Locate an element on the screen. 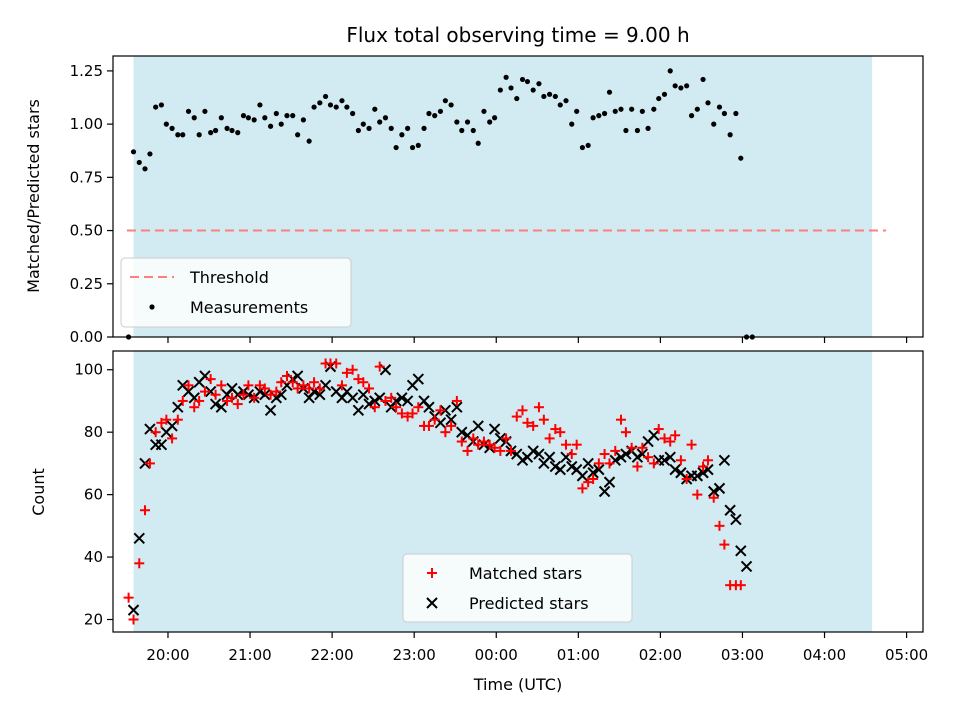 The height and width of the screenshot is (720, 960). bottom-y-tick-label: 60 is located at coordinates (93, 495).